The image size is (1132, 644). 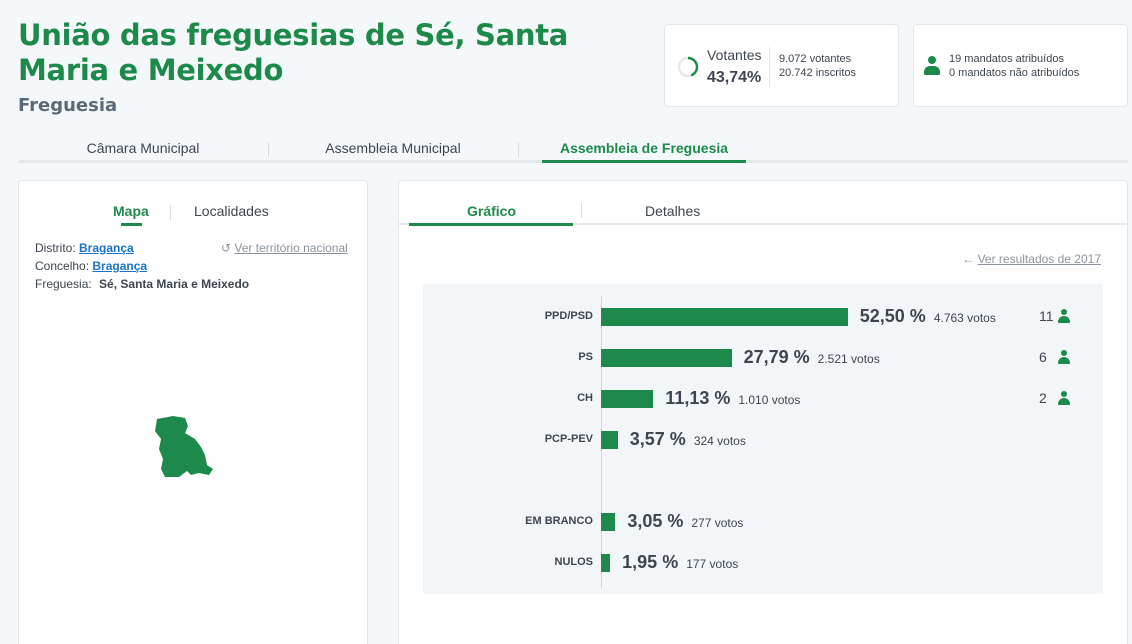 What do you see at coordinates (609, 440) in the screenshot?
I see `bar-pcp-pev` at bounding box center [609, 440].